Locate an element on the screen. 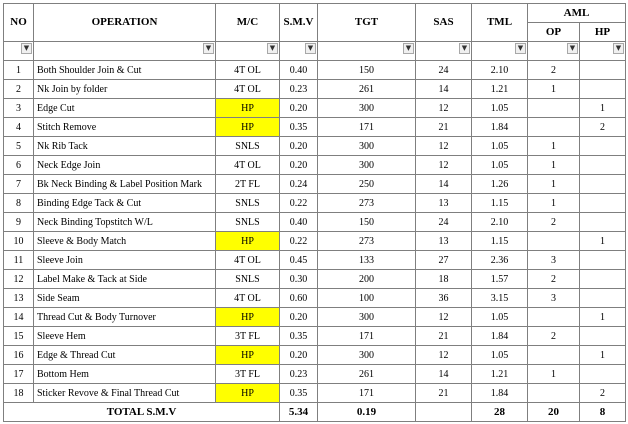  cell-tgt: 200 is located at coordinates (366, 279).